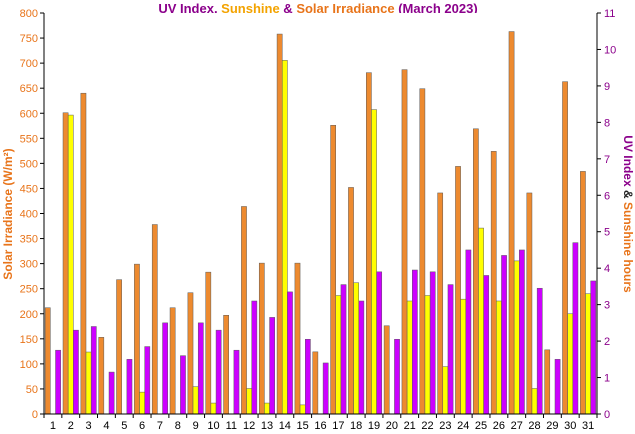 The height and width of the screenshot is (434, 635). I want to click on x-tick-label: 9, so click(196, 426).